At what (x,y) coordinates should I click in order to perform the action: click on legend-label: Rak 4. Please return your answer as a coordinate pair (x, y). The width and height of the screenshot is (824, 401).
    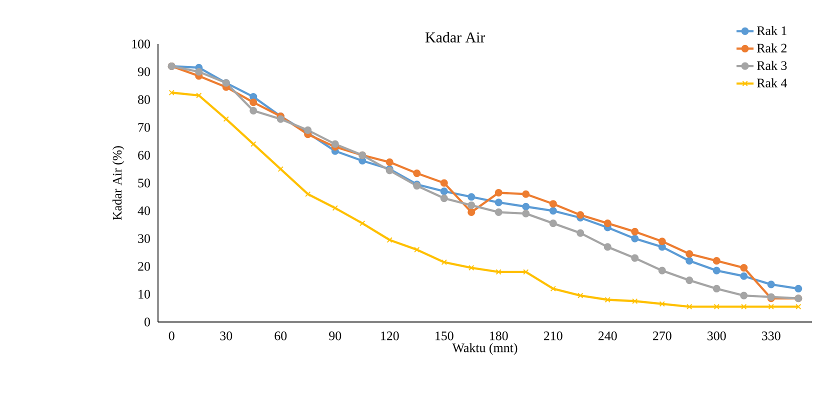
    Looking at the image, I should click on (772, 83).